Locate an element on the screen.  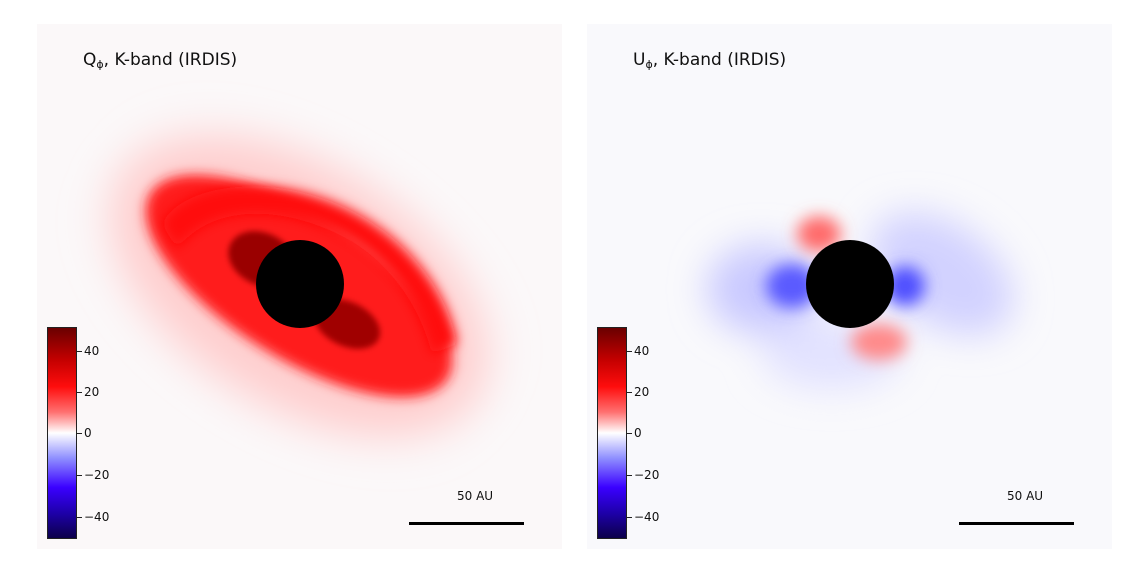
q-phi-title: Qϕ, K-band (IRDIS) is located at coordinates (160, 60).